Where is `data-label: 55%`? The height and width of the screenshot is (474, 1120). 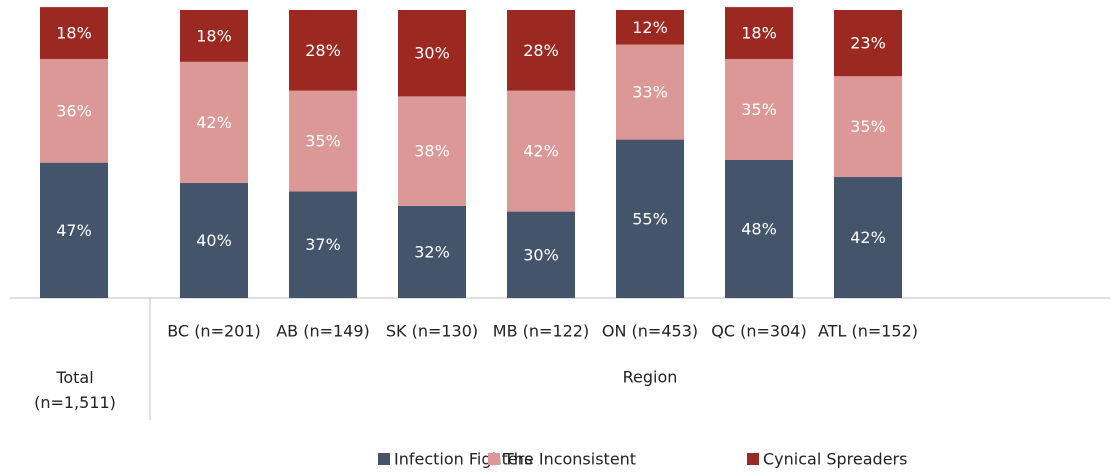 data-label: 55% is located at coordinates (650, 218).